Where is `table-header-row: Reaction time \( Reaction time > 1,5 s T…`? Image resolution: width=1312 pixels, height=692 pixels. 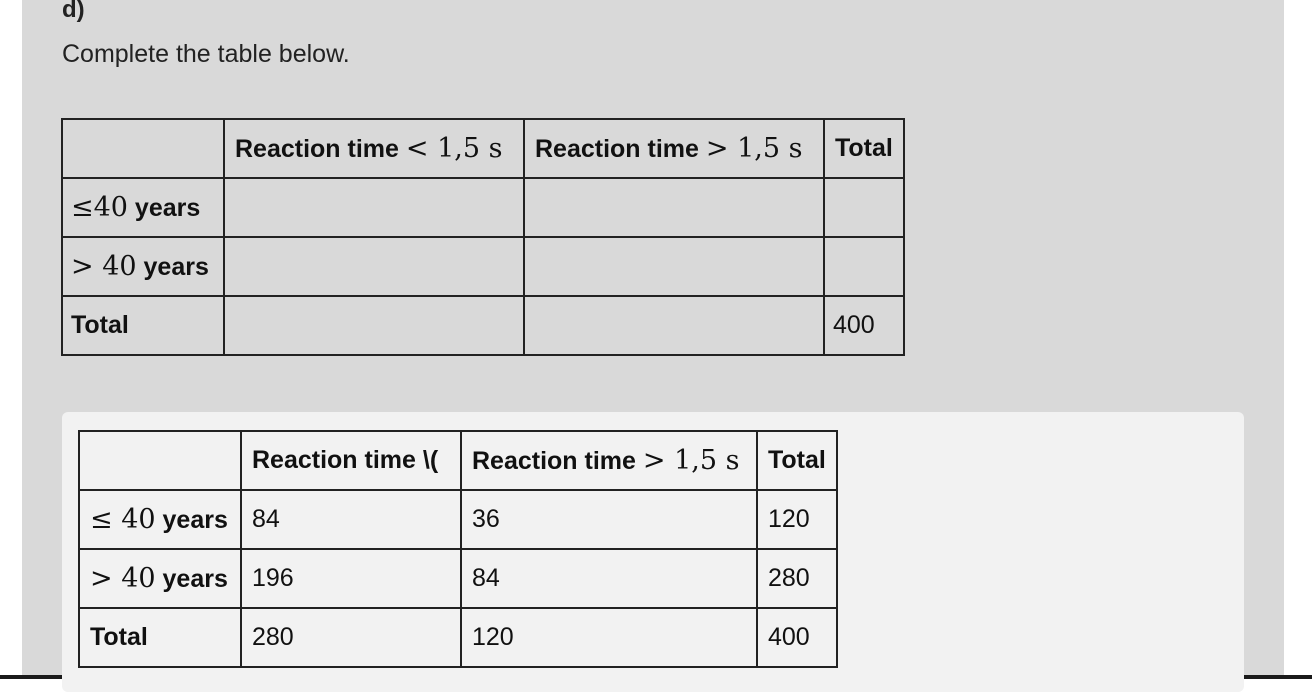
table-header-row: Reaction time \( Reaction time > 1,5 s T… is located at coordinates (458, 460).